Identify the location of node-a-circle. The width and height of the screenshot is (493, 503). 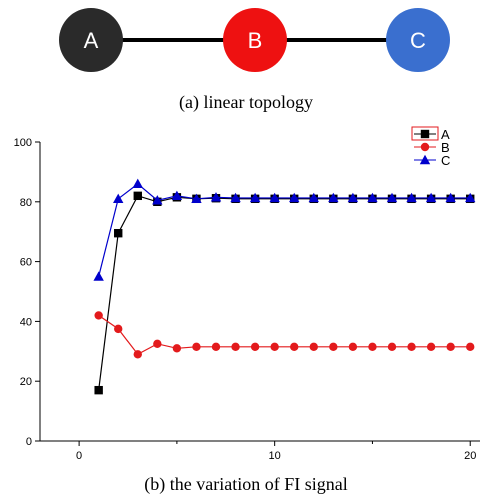
(91, 40).